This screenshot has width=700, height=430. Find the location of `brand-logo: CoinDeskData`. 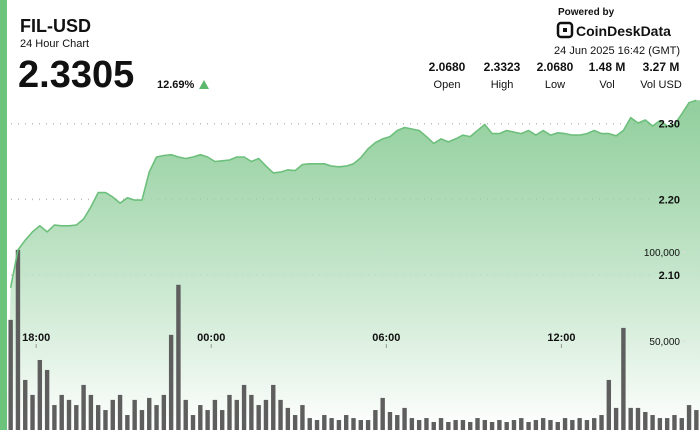

brand-logo: CoinDeskData is located at coordinates (613, 30).